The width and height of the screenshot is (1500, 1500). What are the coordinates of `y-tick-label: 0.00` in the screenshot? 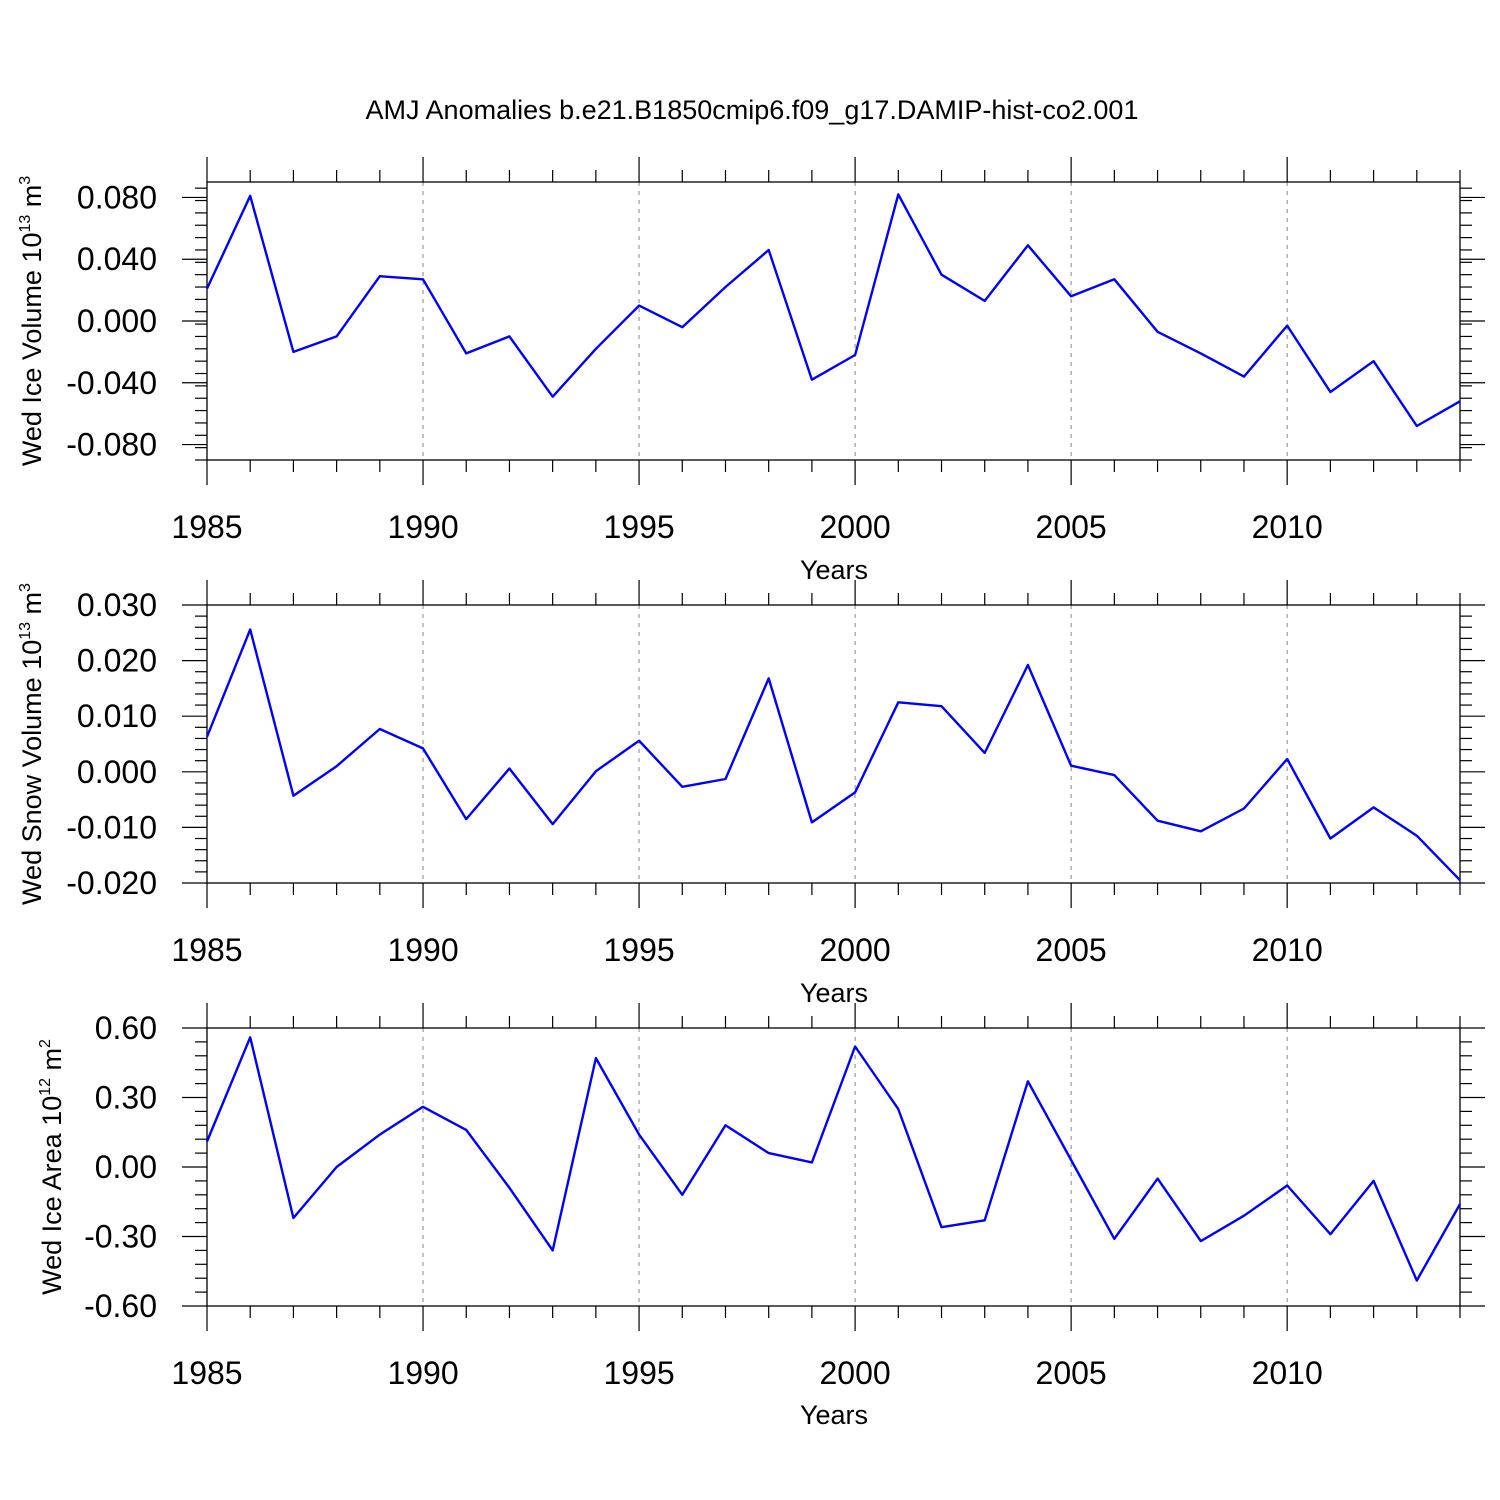 It's located at (126, 1167).